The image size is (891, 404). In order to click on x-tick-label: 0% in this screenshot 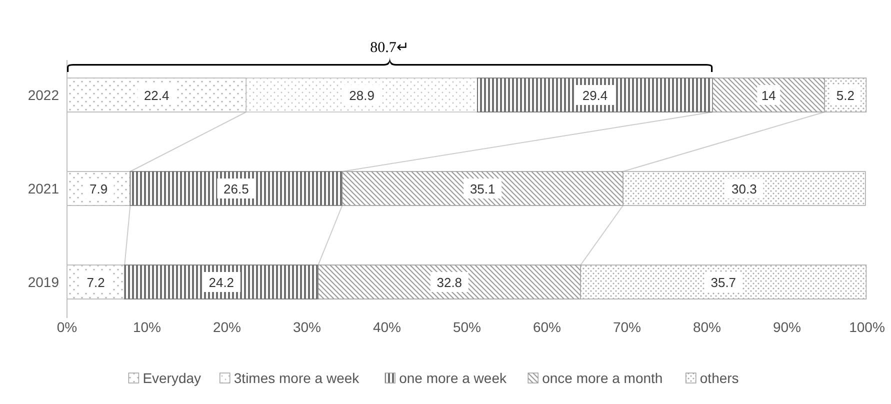, I will do `click(67, 327)`.